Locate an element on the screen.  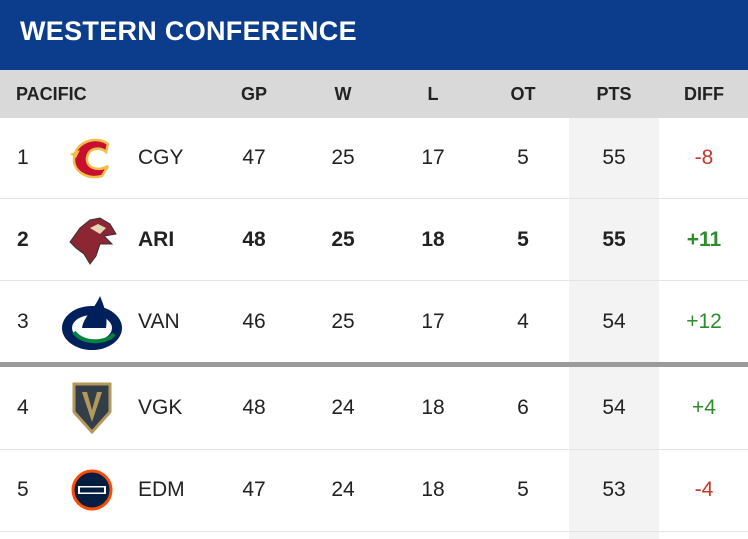
stat-cell: -8 is located at coordinates (704, 157).